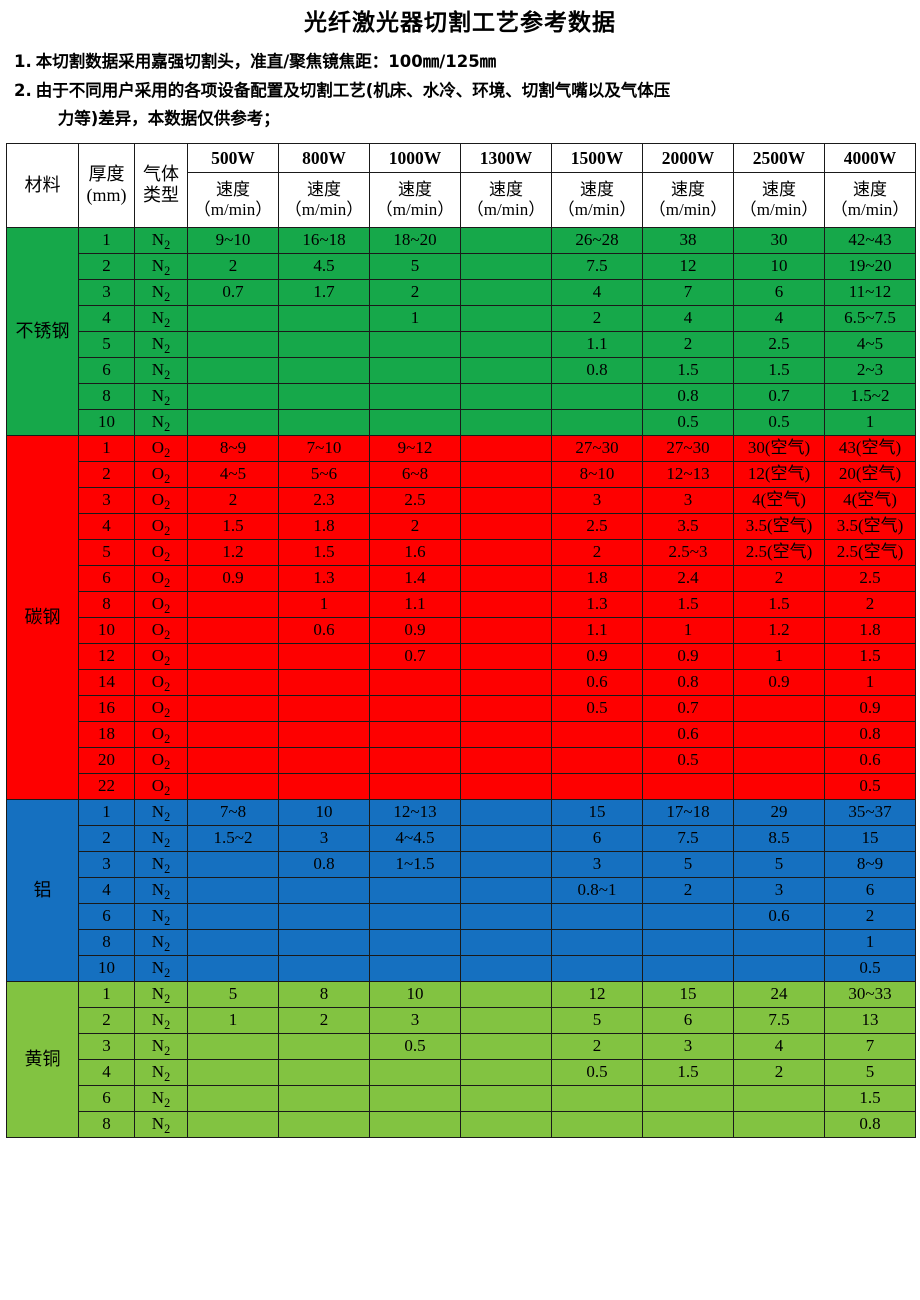  I want to click on table-row: 铝 1 N2 7~8 10 12~13 15 17~18 29 35~37, so click(461, 890).